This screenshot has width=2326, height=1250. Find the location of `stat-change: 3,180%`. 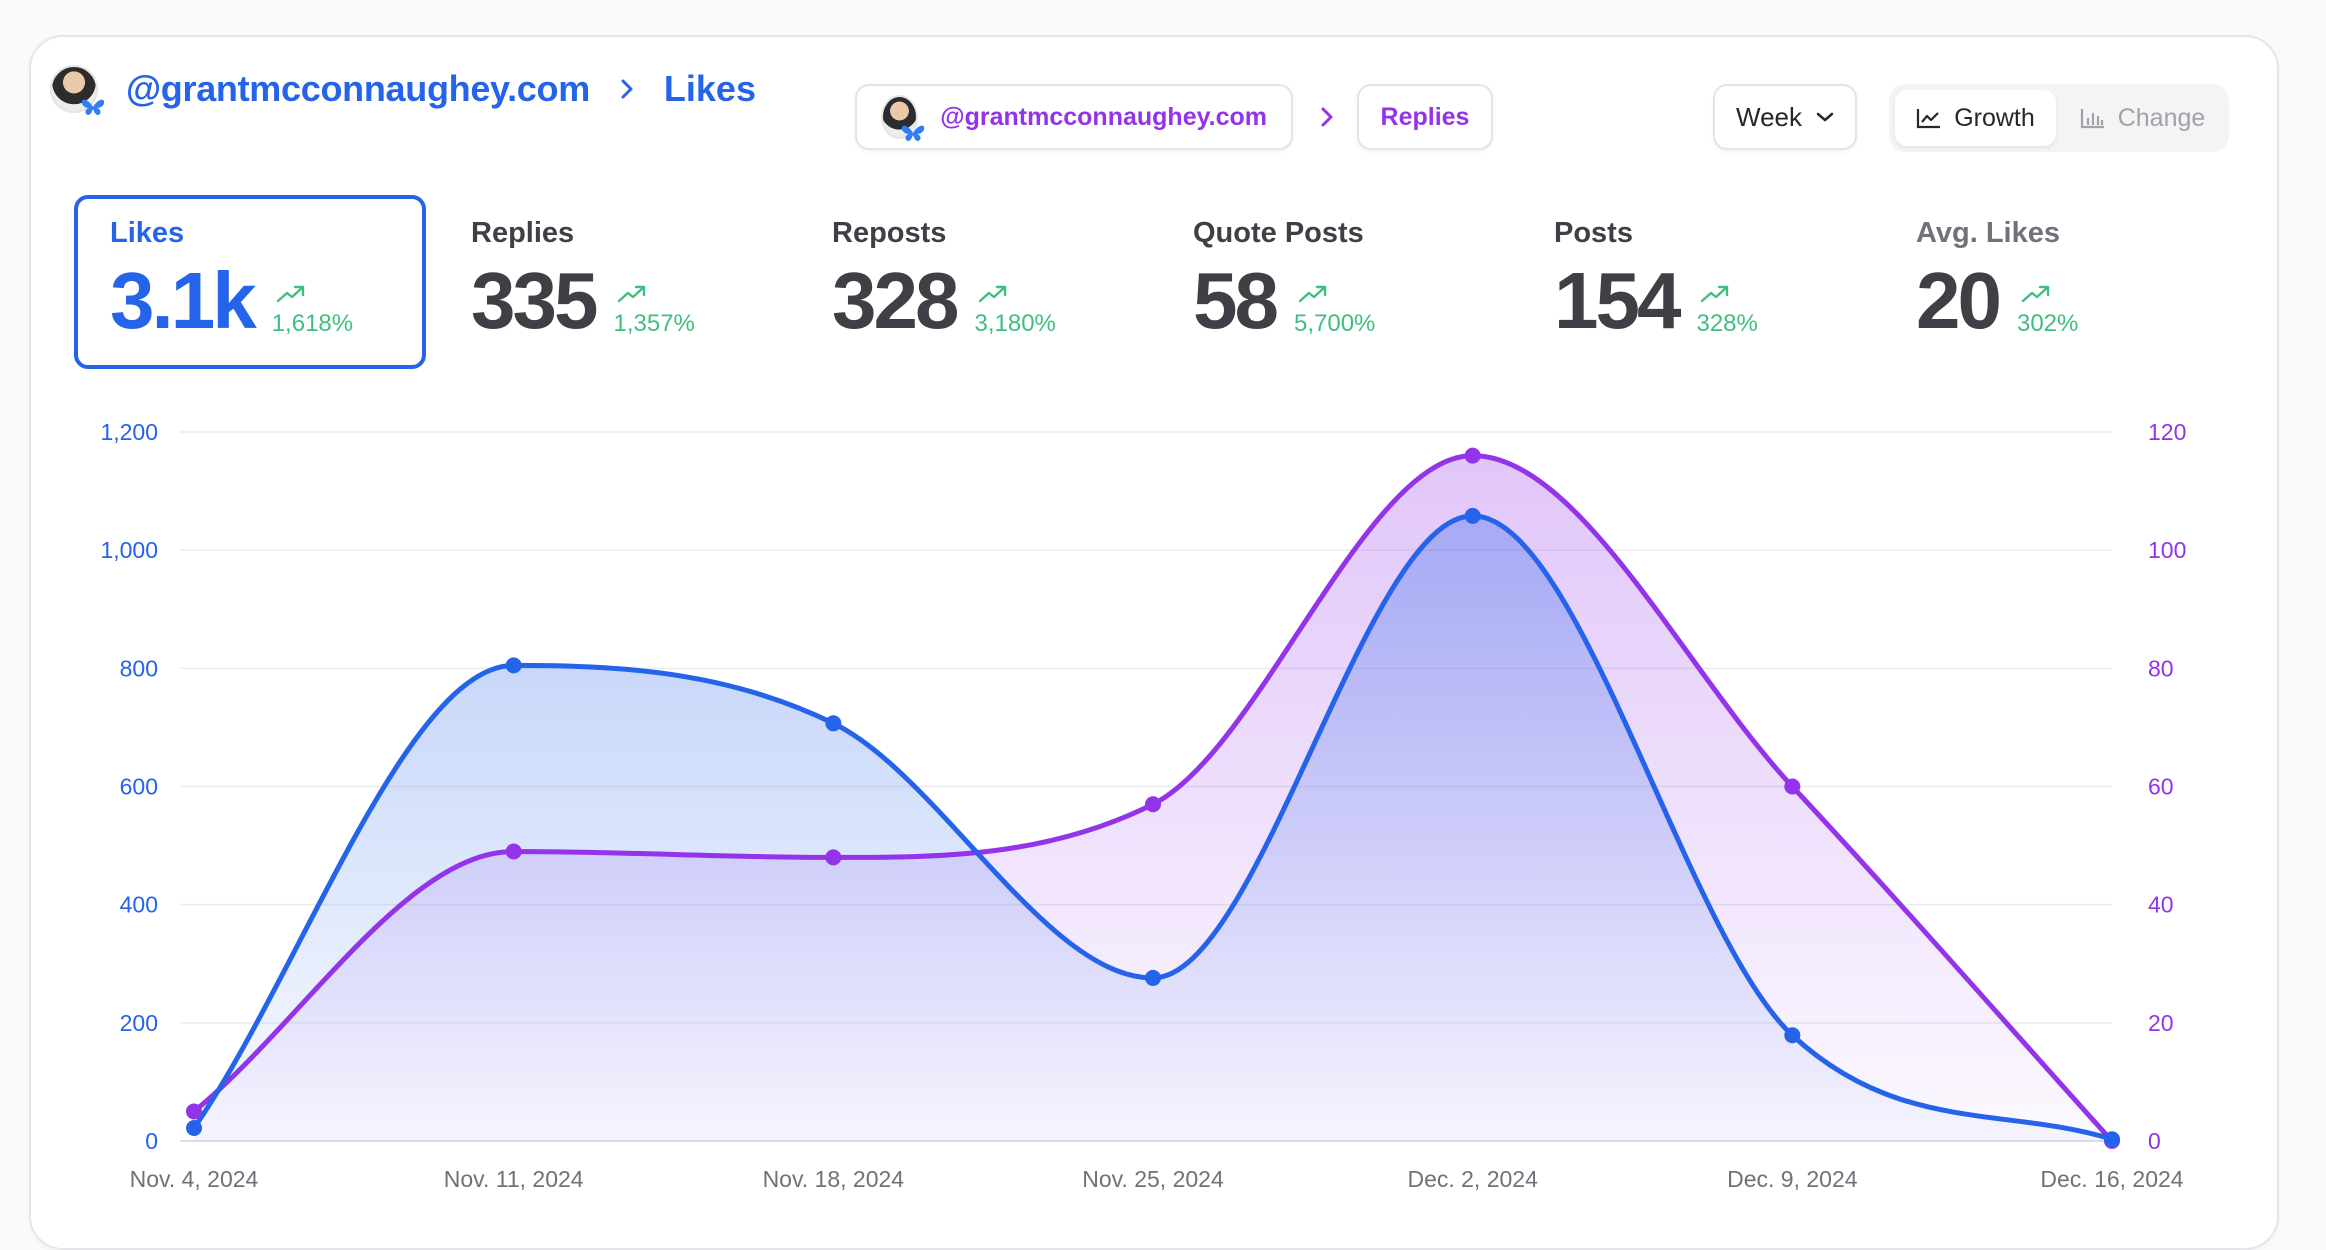

stat-change: 3,180% is located at coordinates (1015, 323).